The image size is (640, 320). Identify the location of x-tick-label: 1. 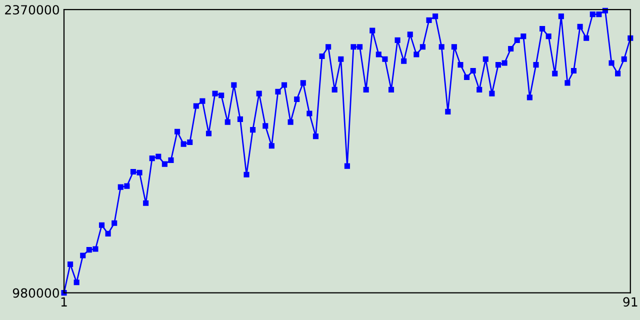
(64, 301).